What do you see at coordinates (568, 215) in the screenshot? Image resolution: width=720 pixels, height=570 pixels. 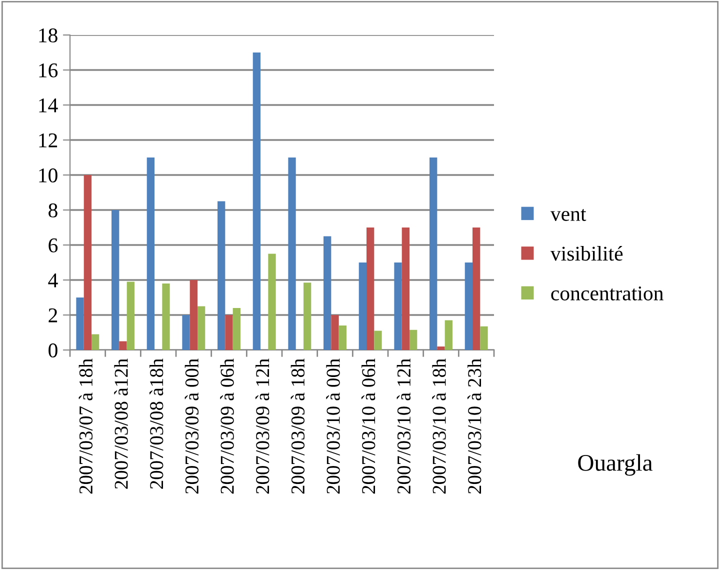 I see `legend-label: vent` at bounding box center [568, 215].